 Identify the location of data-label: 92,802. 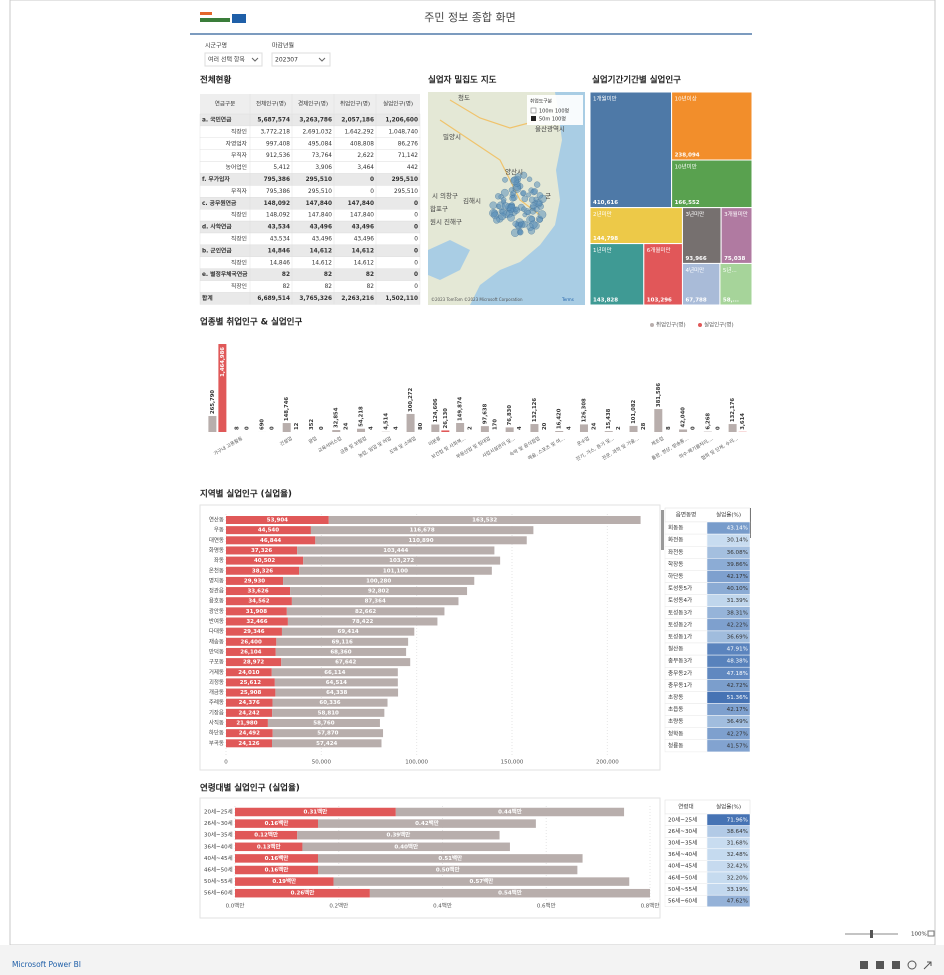
(378, 592).